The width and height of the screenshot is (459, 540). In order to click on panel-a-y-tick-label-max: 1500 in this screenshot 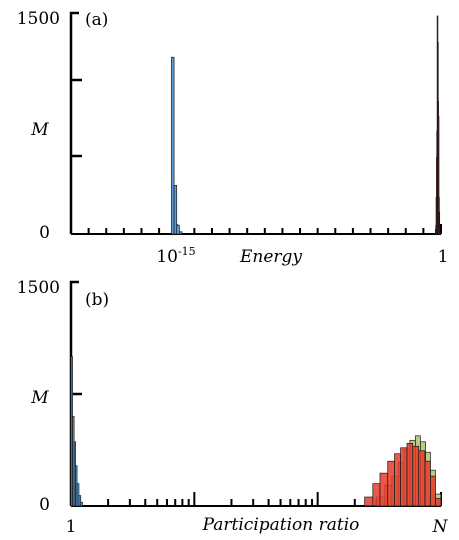, I will do `click(38, 19)`.